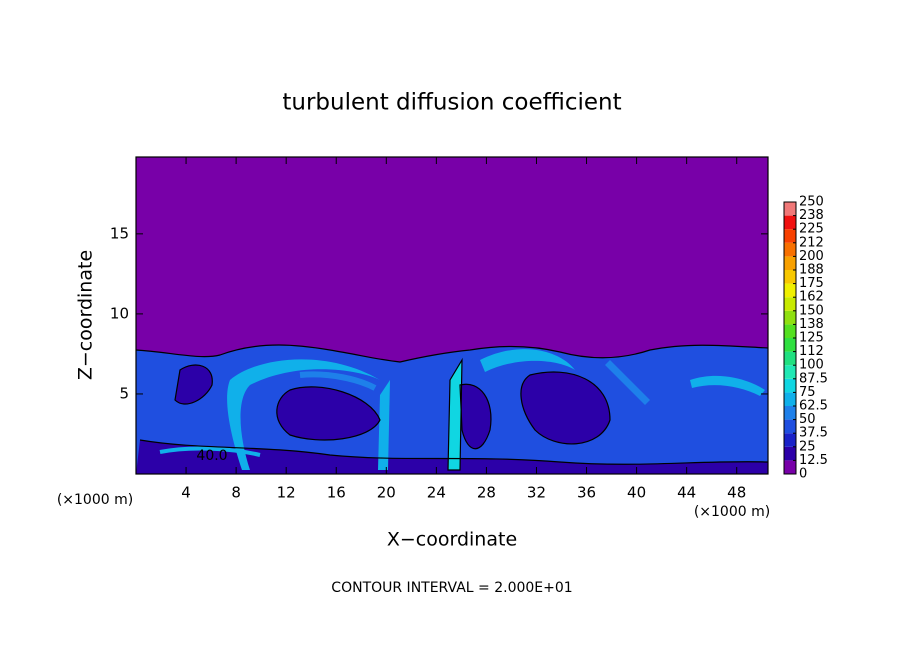 This screenshot has height=654, width=904. Describe the element at coordinates (452, 540) in the screenshot. I see `x-axis-label: X−coordinate` at that location.